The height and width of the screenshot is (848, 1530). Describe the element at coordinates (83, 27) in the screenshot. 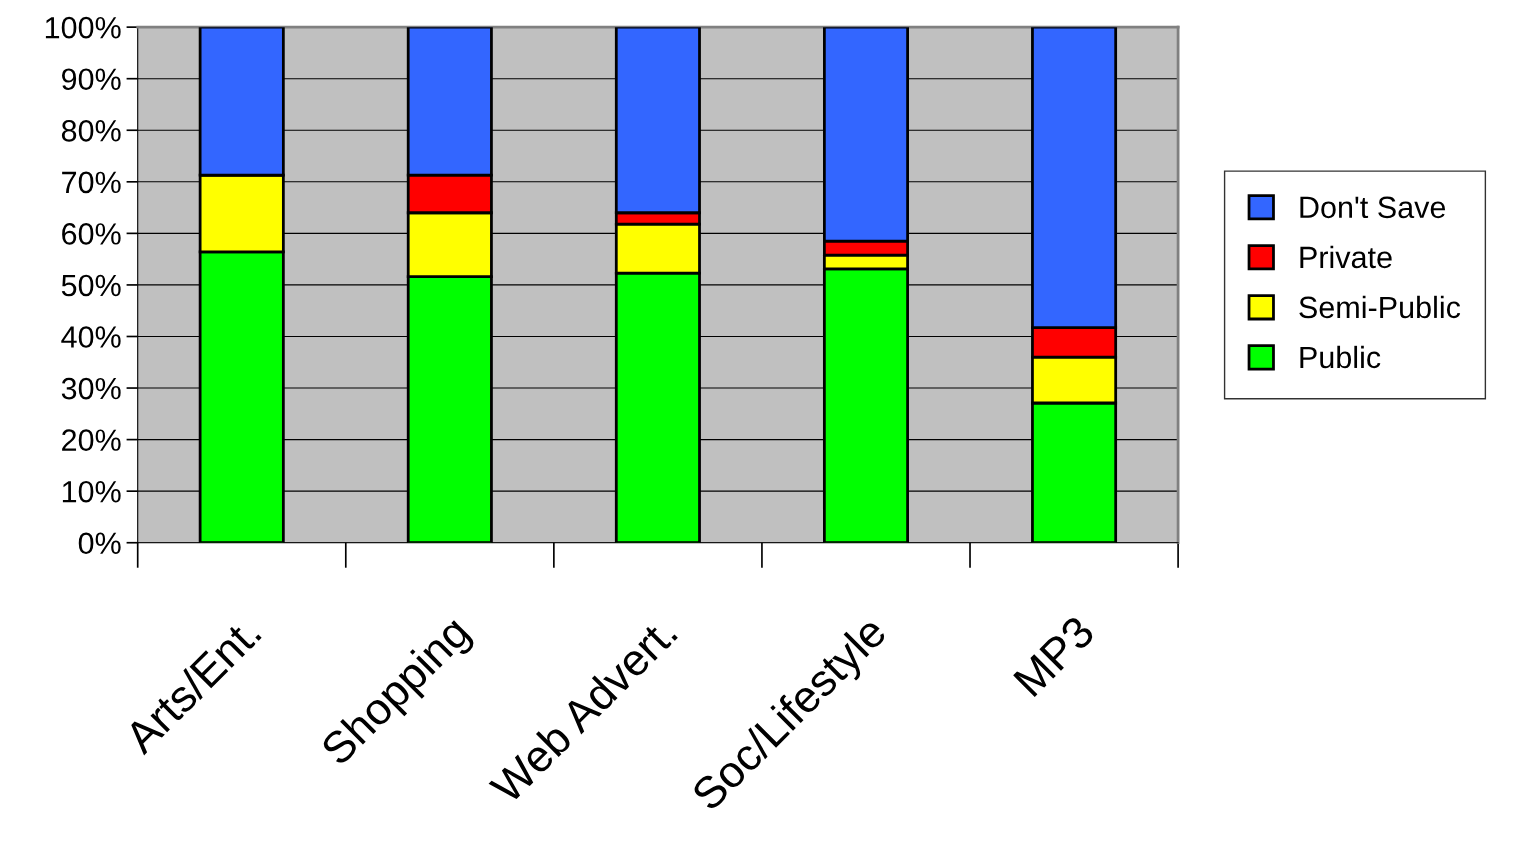

I see `y-tick-label: 100%` at that location.